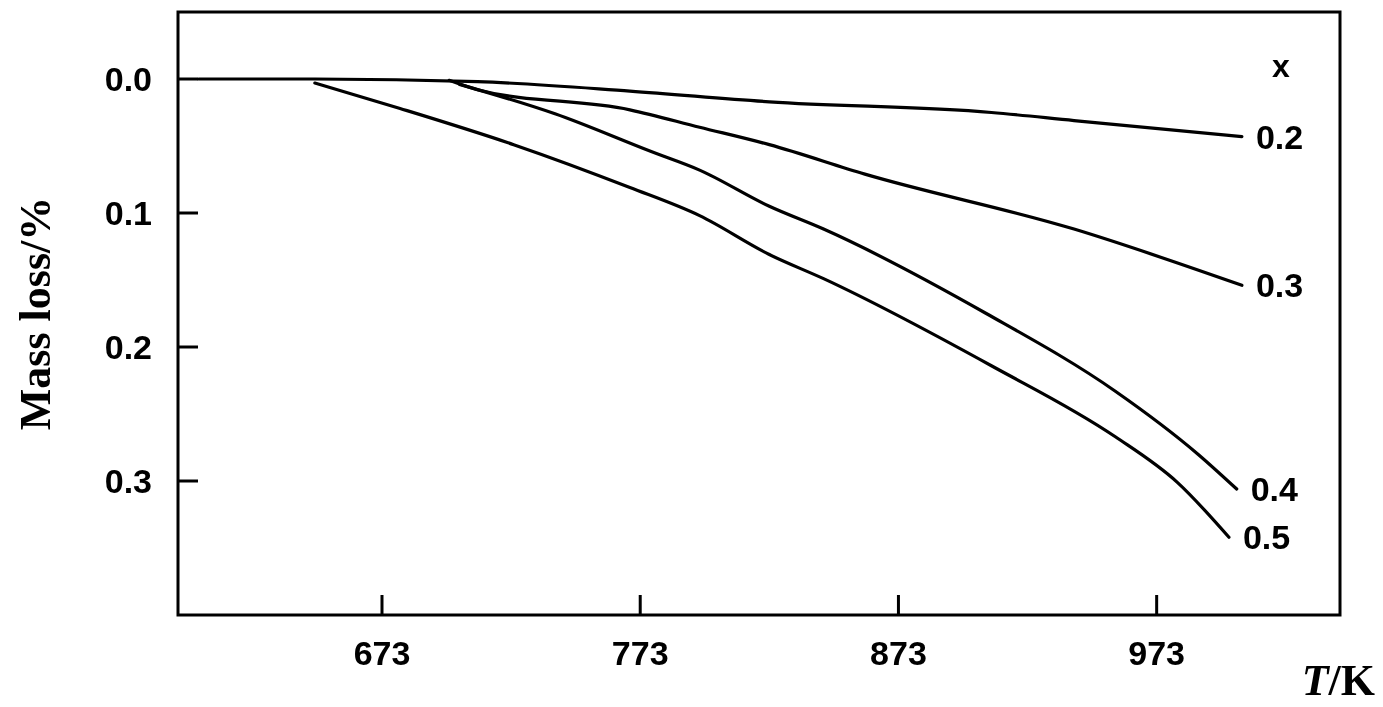 This screenshot has height=707, width=1383. I want to click on legend-title: x, so click(1280, 65).